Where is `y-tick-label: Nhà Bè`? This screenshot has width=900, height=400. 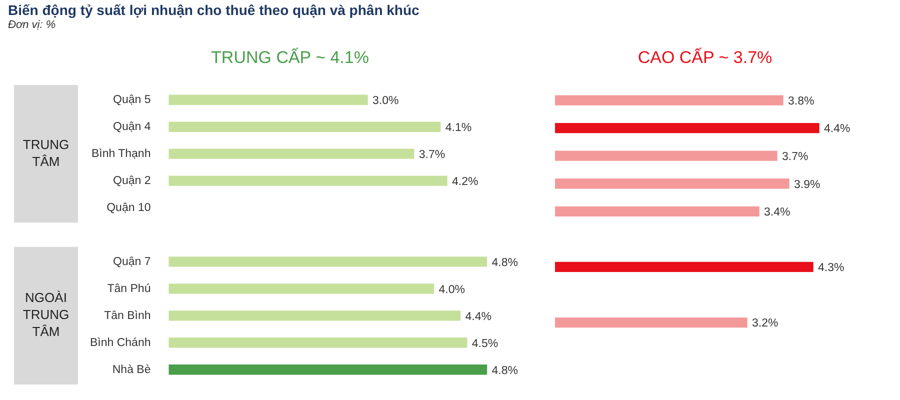 y-tick-label: Nhà Bè is located at coordinates (131, 370).